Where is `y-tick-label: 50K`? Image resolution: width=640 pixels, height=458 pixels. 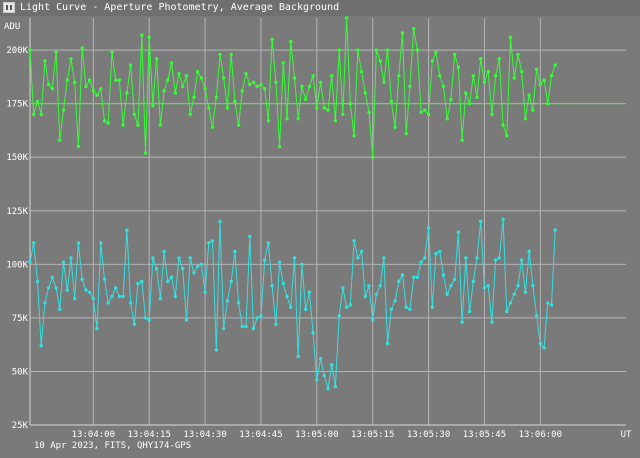 y-tick-label: 50K is located at coordinates (20, 372).